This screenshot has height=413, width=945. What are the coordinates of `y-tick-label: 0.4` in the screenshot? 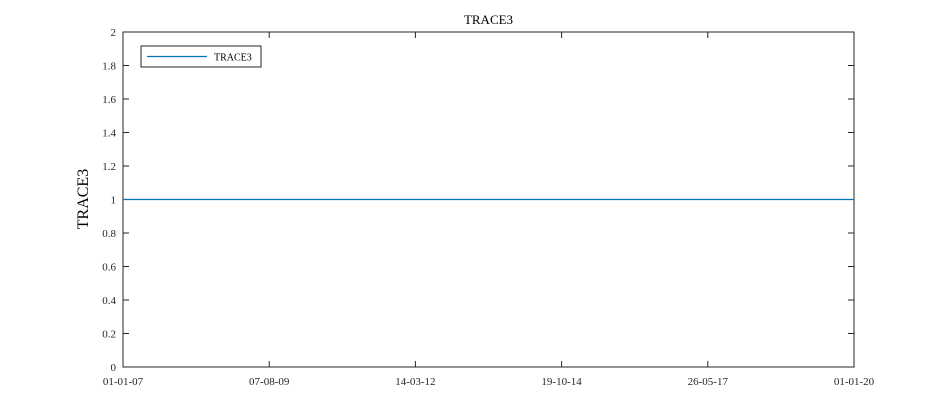 It's located at (109, 301).